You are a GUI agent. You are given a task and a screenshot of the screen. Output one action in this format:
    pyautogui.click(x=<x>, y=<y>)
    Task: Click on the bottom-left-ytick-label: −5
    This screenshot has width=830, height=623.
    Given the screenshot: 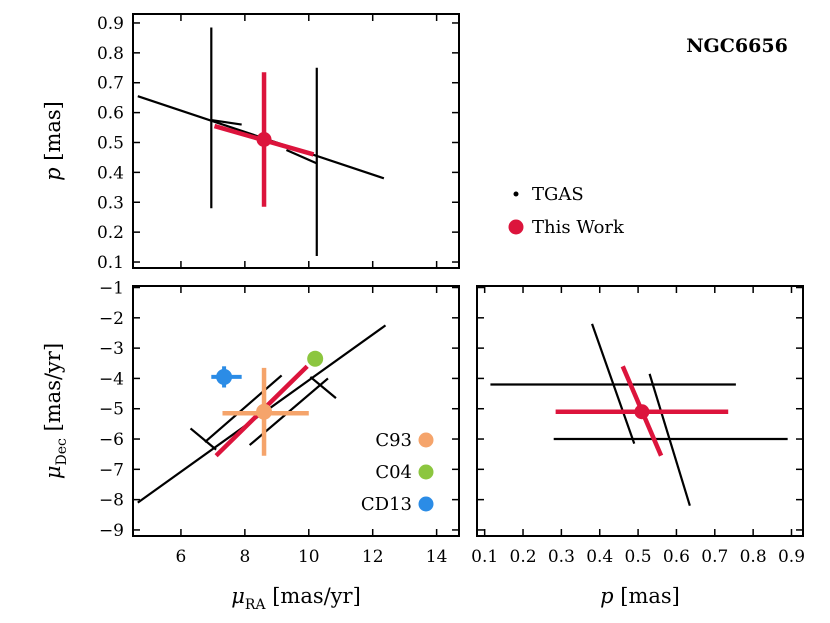 What is the action you would take?
    pyautogui.click(x=111, y=410)
    